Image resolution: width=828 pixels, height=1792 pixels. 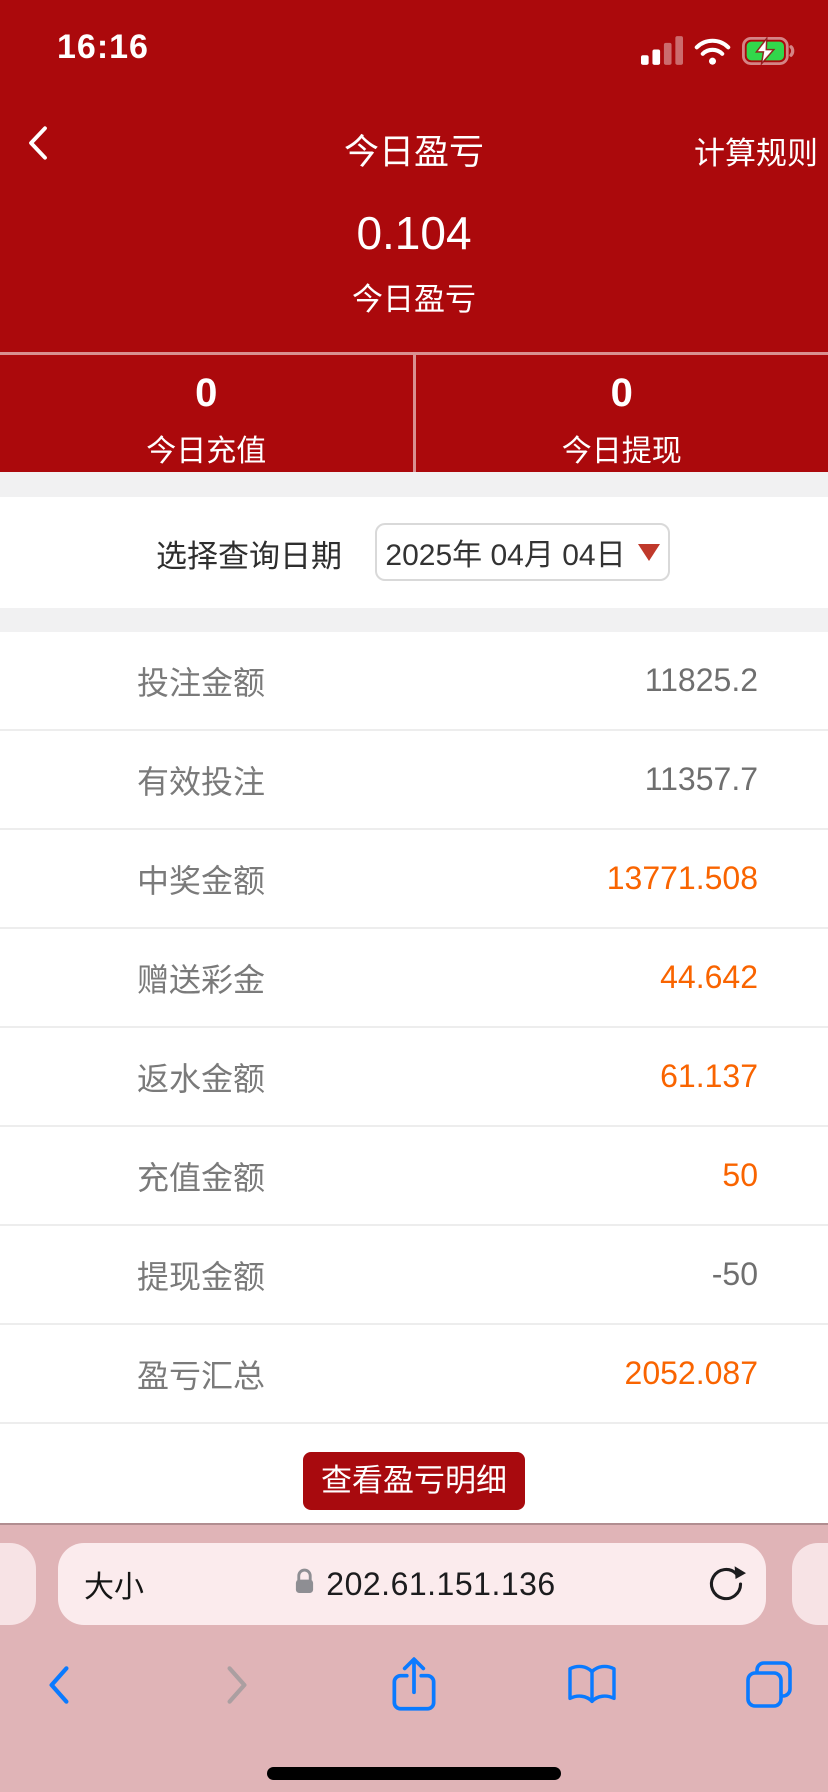 I want to click on date-picker-row: 选择查询日期 2025年 04月 04日, so click(x=414, y=552).